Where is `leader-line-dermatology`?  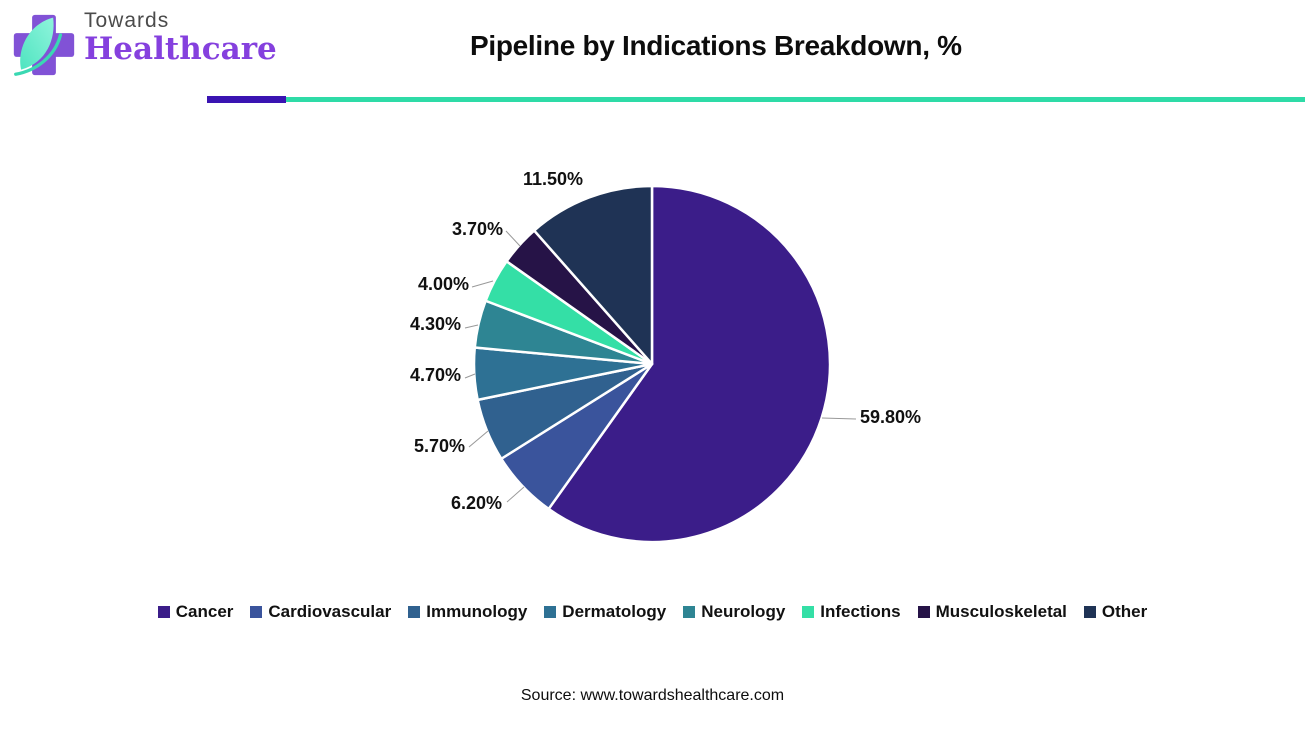
leader-line-dermatology is located at coordinates (470, 376).